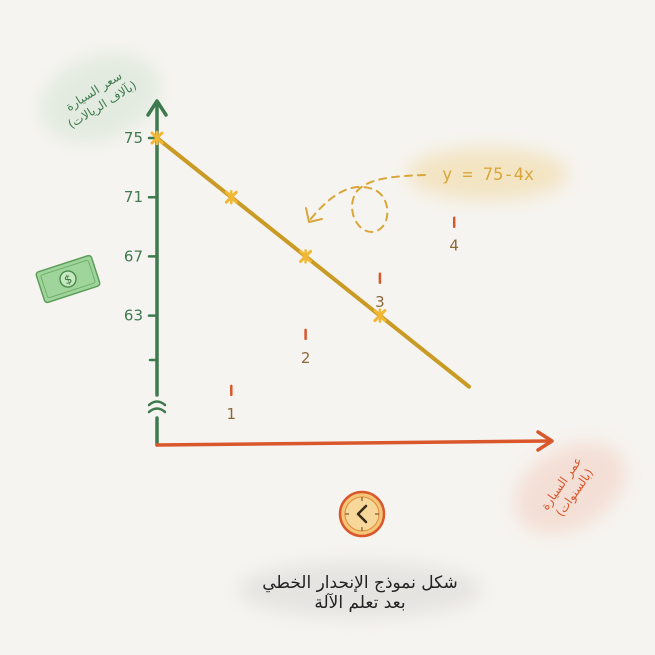 The width and height of the screenshot is (655, 655). I want to click on x-axis-line, so click(353, 443).